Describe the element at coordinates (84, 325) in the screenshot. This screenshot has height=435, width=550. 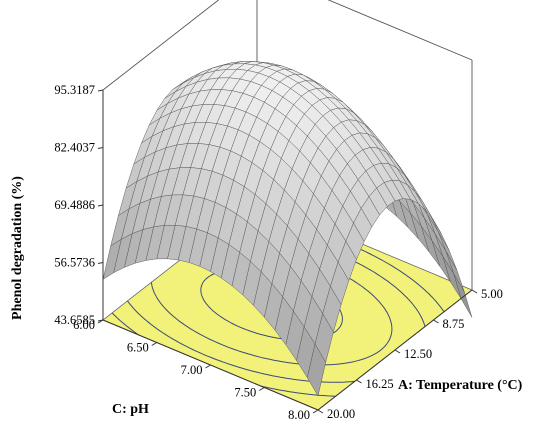
I see `y-tick-label: 6.00` at that location.